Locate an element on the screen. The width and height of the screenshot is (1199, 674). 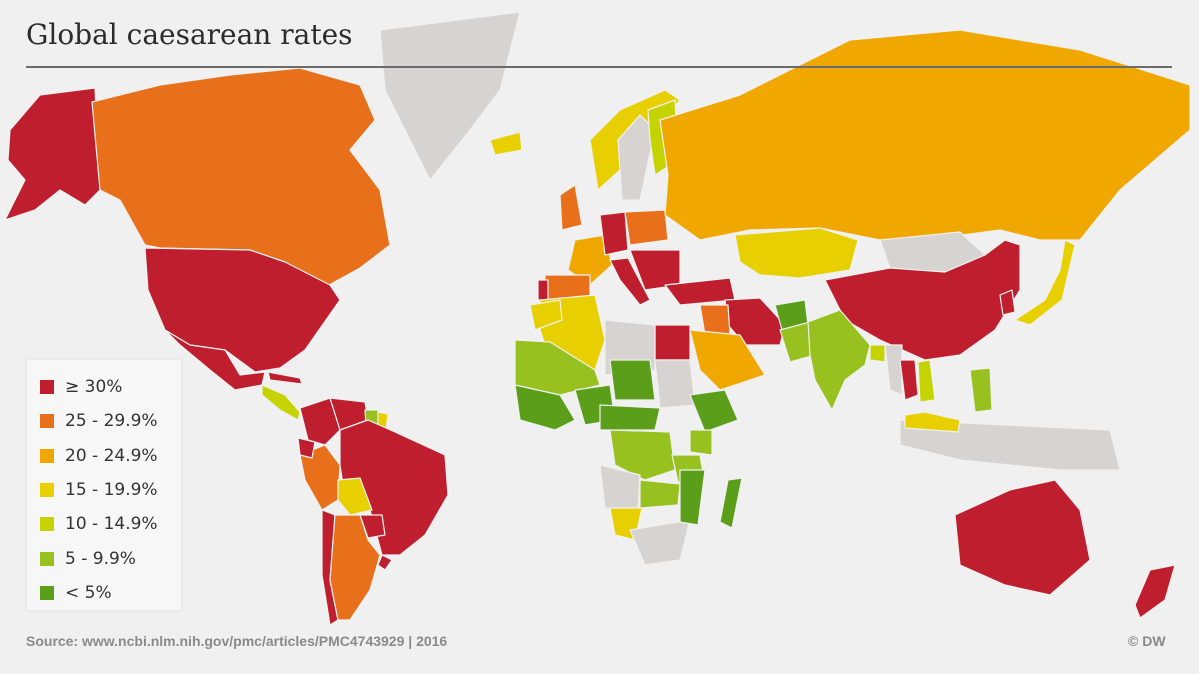
region-ethiopia is located at coordinates (714, 411).